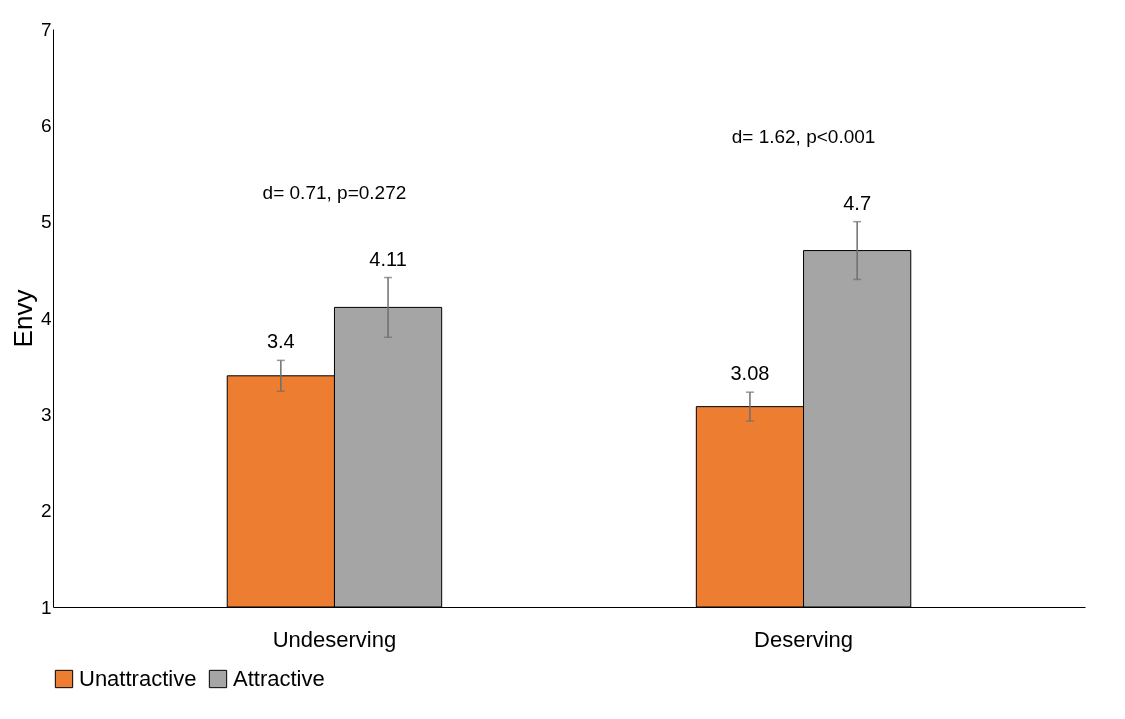 Image resolution: width=1125 pixels, height=719 pixels. I want to click on annotation: d= 1.62, p<0.001, so click(803, 136).